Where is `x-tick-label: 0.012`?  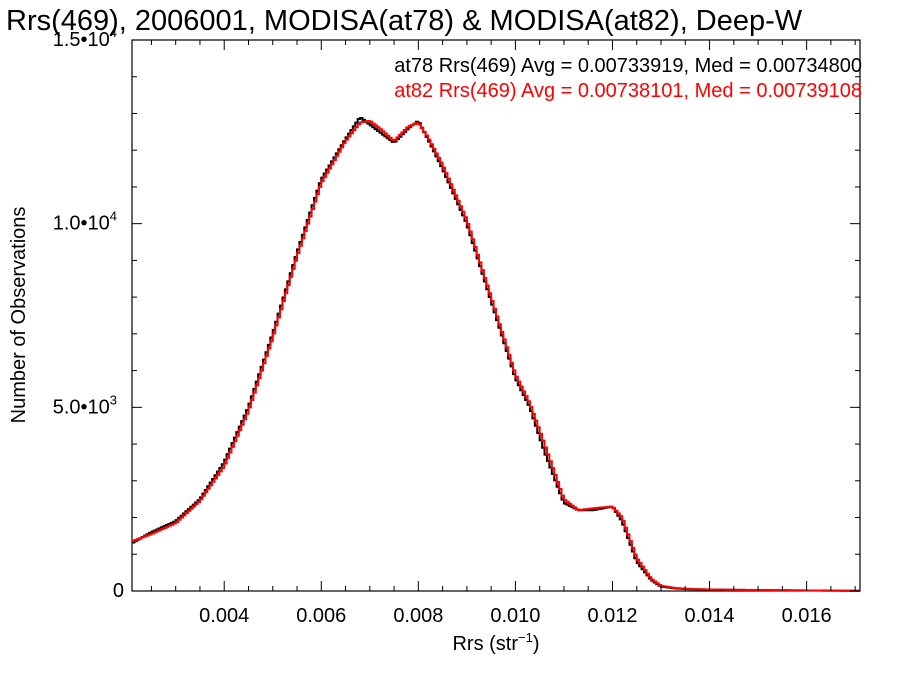
x-tick-label: 0.012 is located at coordinates (612, 616).